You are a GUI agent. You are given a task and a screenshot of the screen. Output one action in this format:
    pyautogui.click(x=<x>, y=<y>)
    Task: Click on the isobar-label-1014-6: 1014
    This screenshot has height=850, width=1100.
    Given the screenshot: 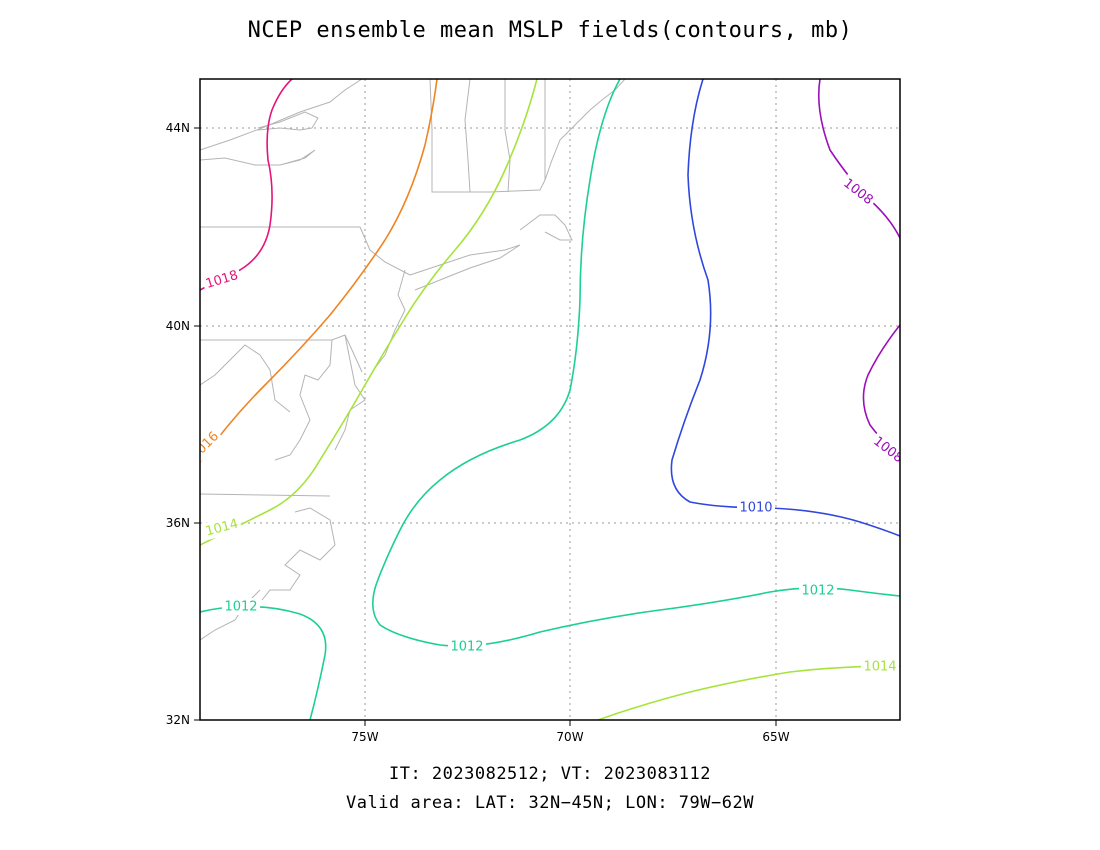 What is the action you would take?
    pyautogui.click(x=880, y=666)
    